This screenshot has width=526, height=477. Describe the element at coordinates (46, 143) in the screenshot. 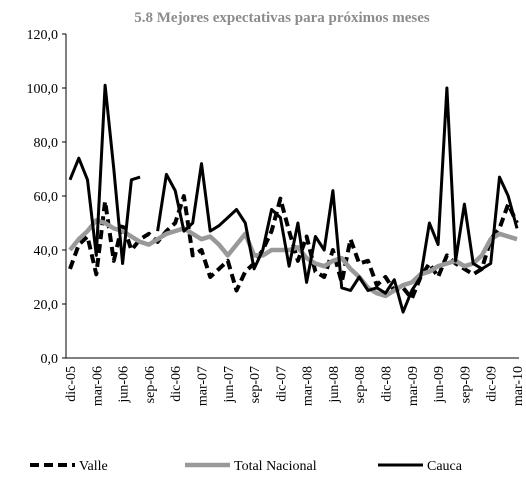

I see `y-tick-label: 80,0` at that location.